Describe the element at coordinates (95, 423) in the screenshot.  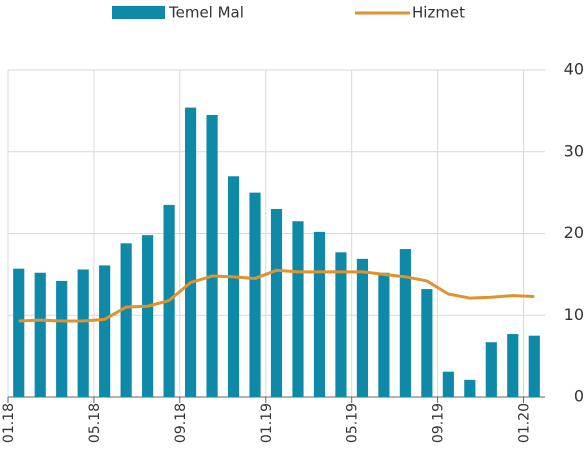
I see `x-tick-label: 05.18` at that location.